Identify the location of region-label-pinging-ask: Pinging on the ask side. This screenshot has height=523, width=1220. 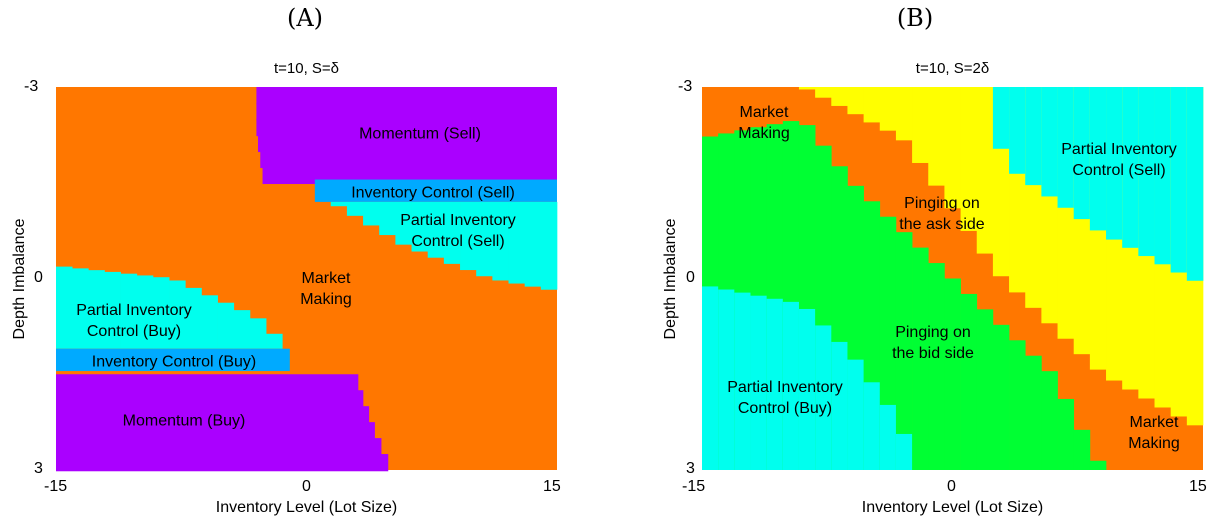
(942, 214).